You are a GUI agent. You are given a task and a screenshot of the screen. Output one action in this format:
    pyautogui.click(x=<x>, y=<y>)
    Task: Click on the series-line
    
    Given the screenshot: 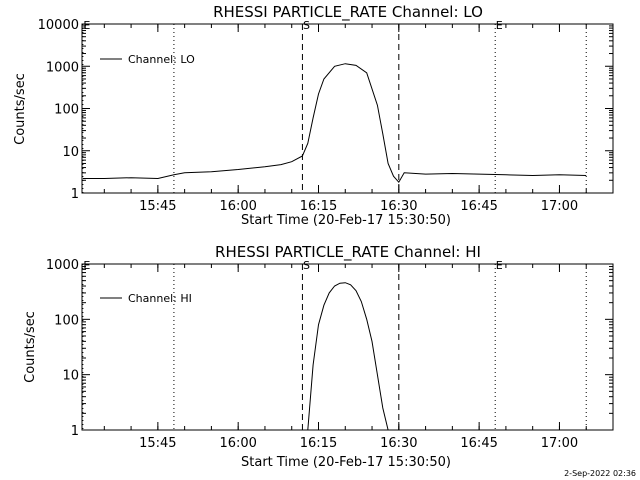 What is the action you would take?
    pyautogui.click(x=348, y=356)
    